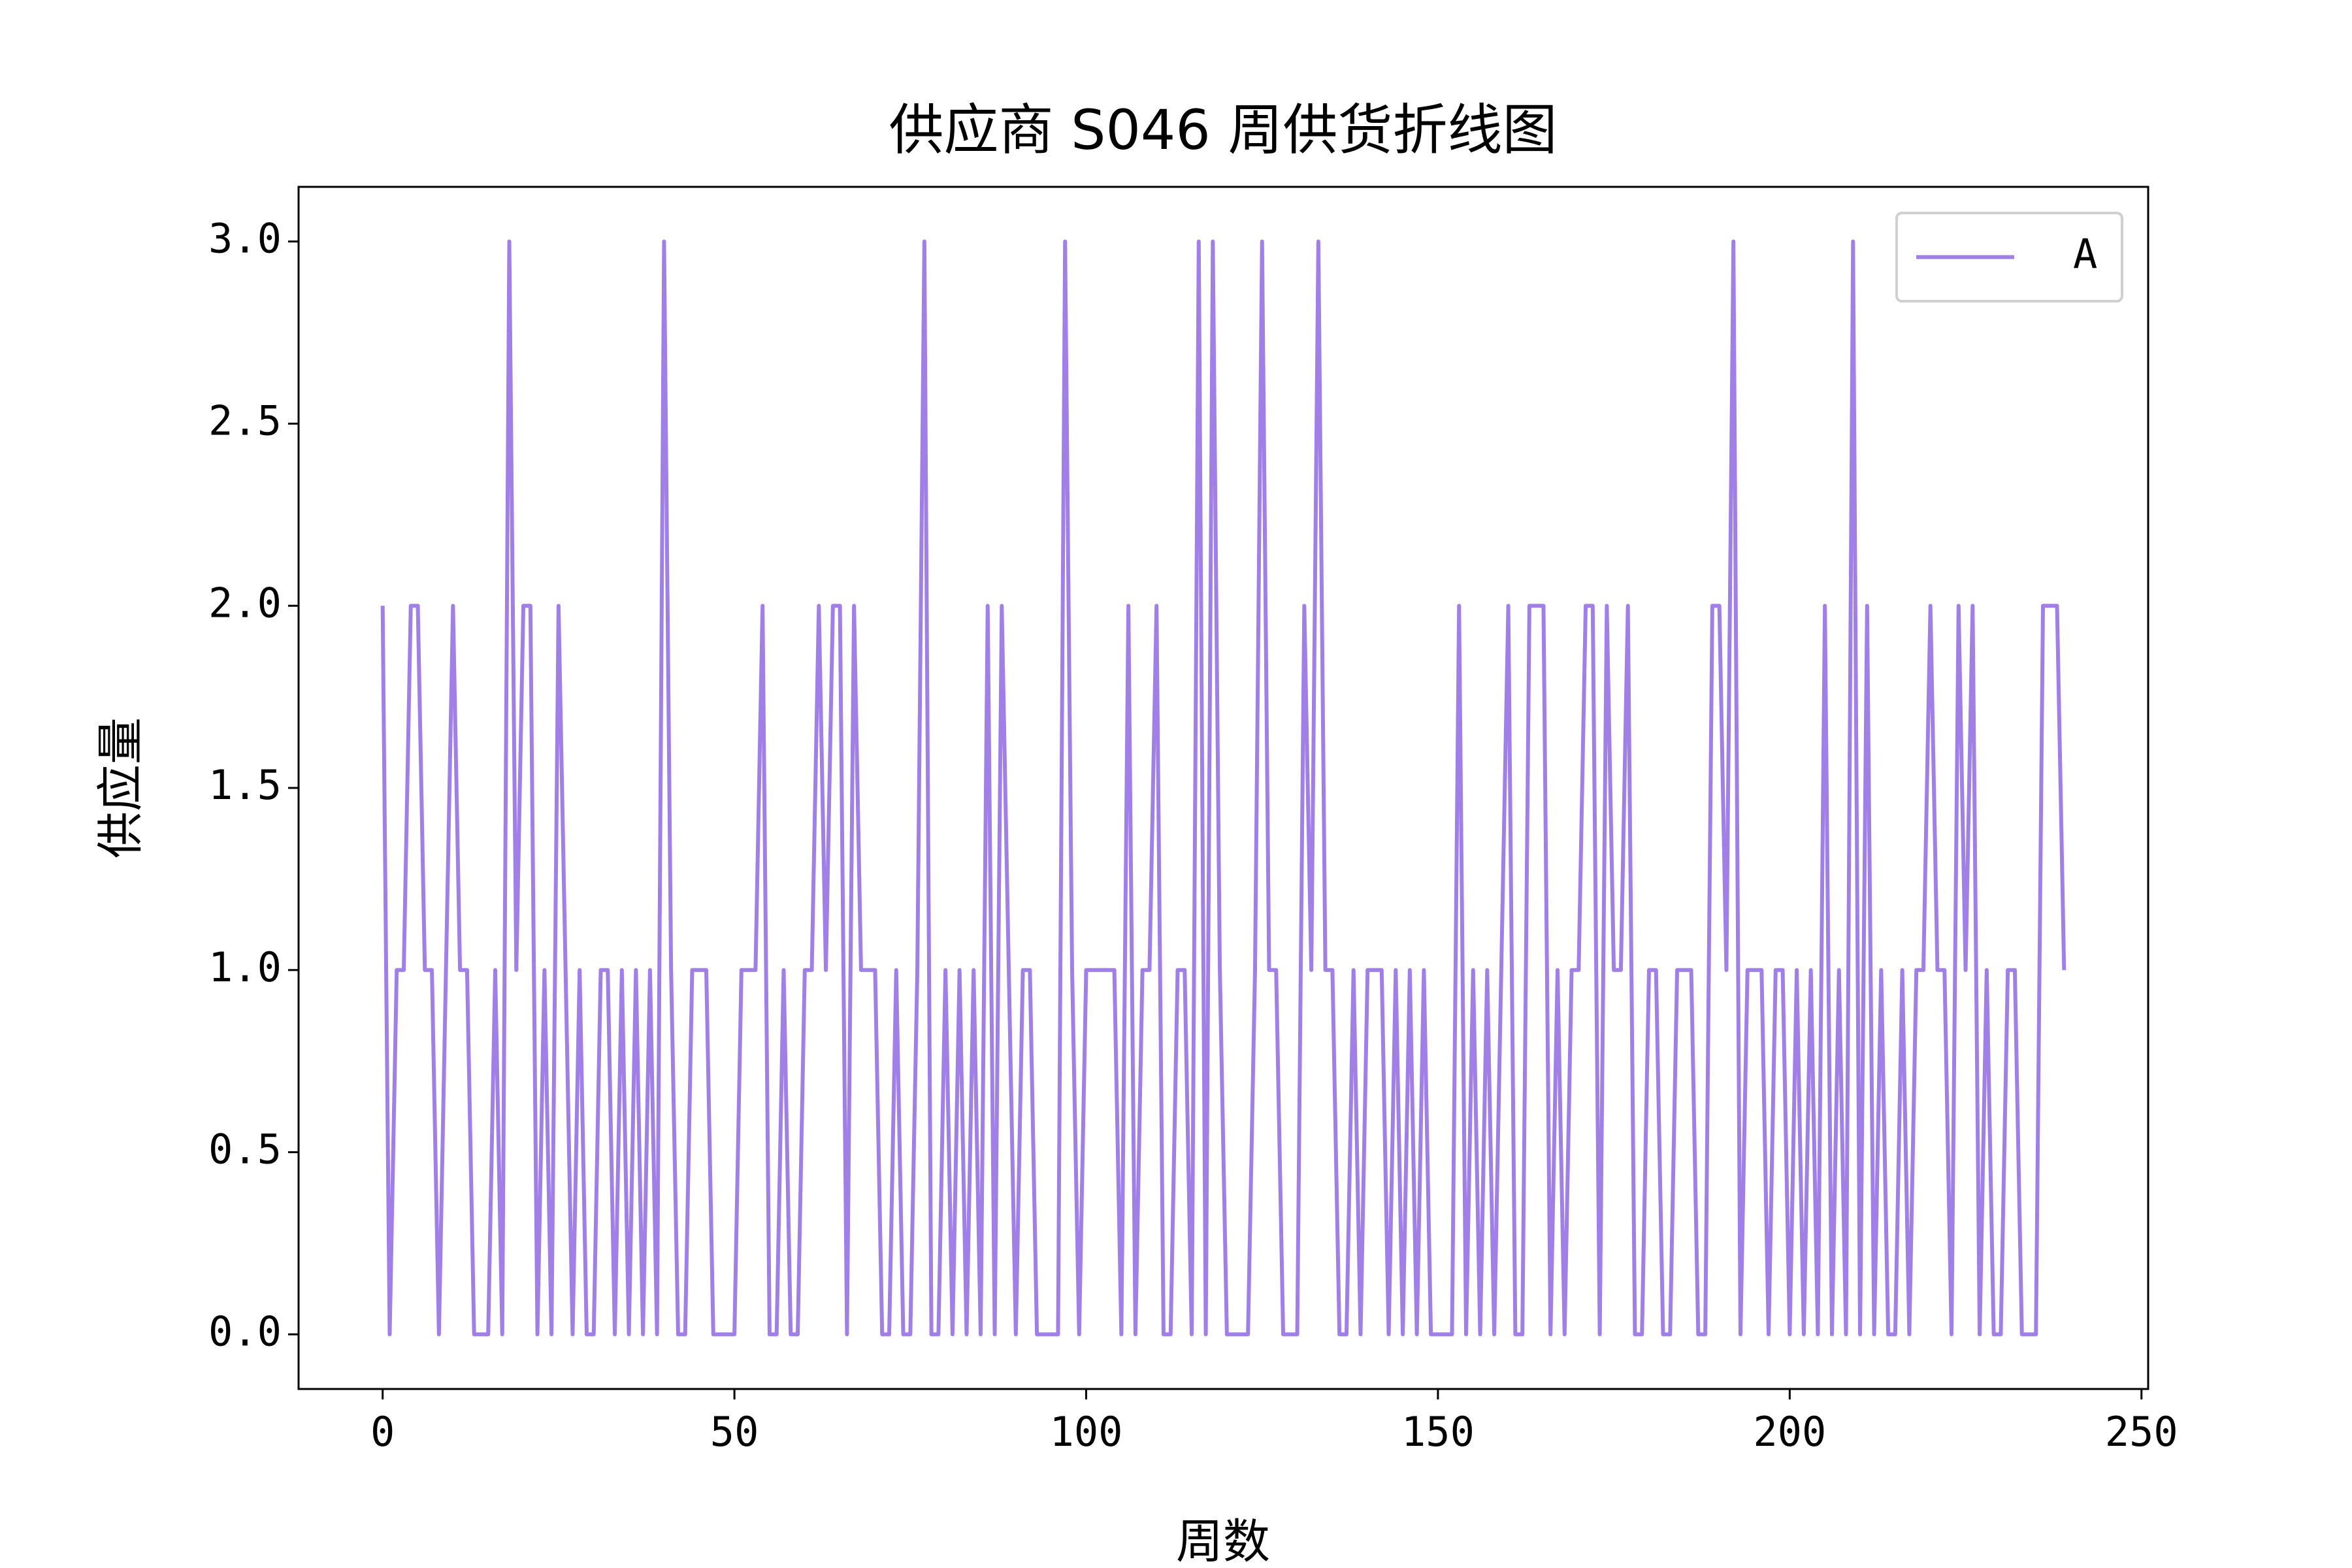 The width and height of the screenshot is (2352, 1568). I want to click on x-tick-label: 50, so click(734, 1432).